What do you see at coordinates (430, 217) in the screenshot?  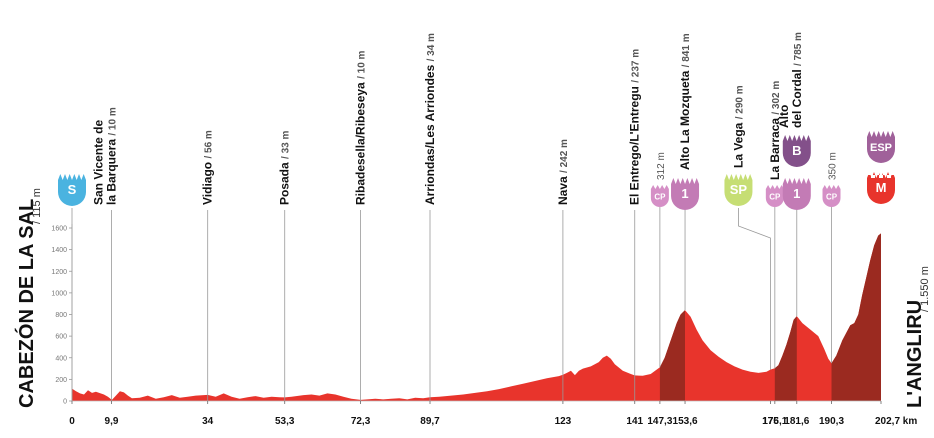 I see `annotation-5: Arriondas/Les Arriondes / 34 m` at bounding box center [430, 217].